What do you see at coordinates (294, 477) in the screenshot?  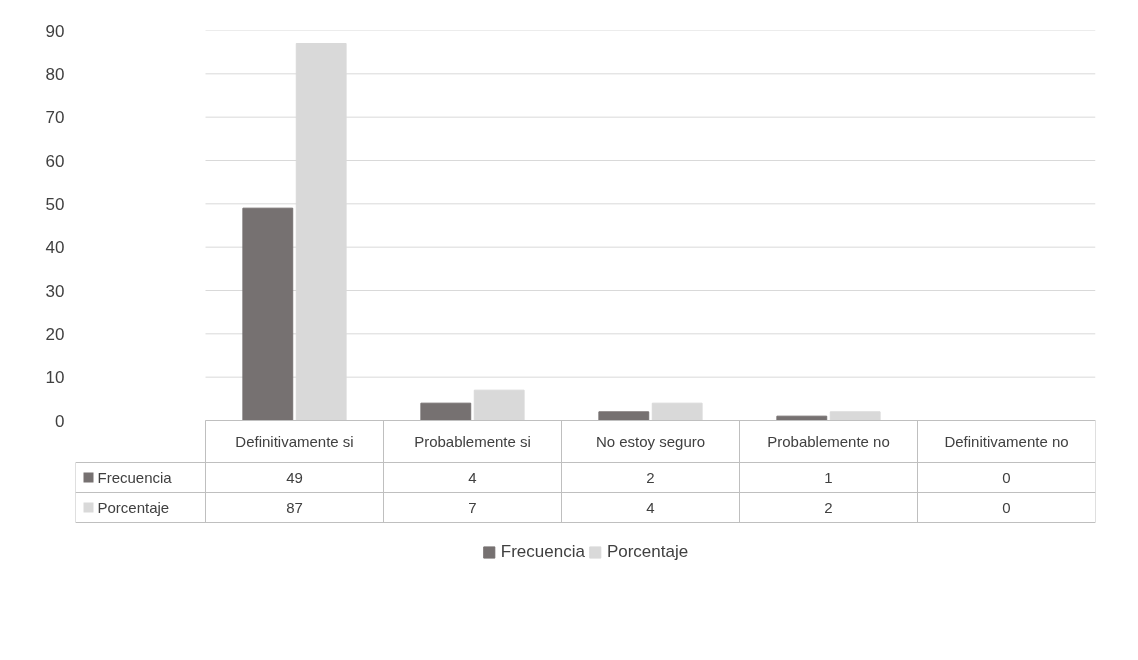 I see `data-label: 49` at bounding box center [294, 477].